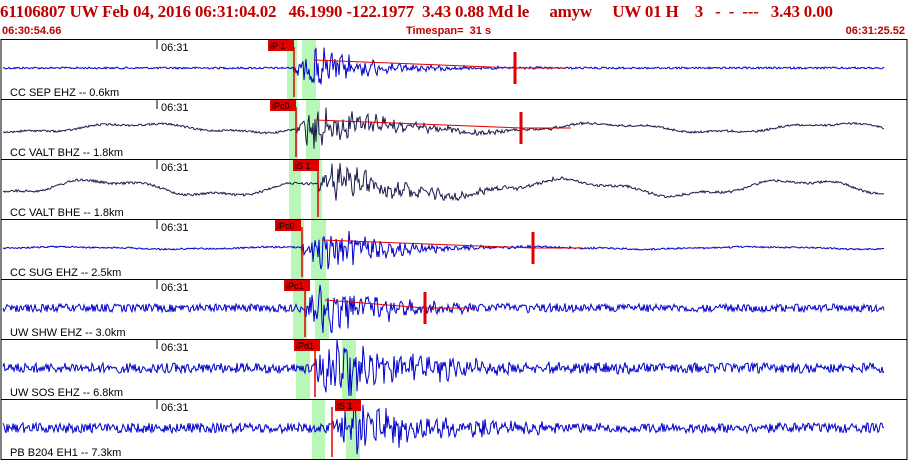 The width and height of the screenshot is (908, 460). I want to click on channel-label: UW SHW EHZ -- 3.0km, so click(68, 333).